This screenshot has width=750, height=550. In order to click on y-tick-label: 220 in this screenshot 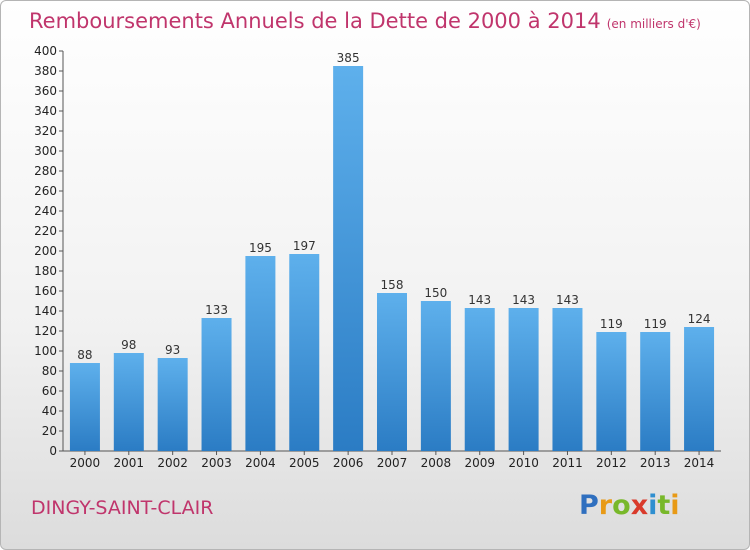, I will do `click(45, 231)`.